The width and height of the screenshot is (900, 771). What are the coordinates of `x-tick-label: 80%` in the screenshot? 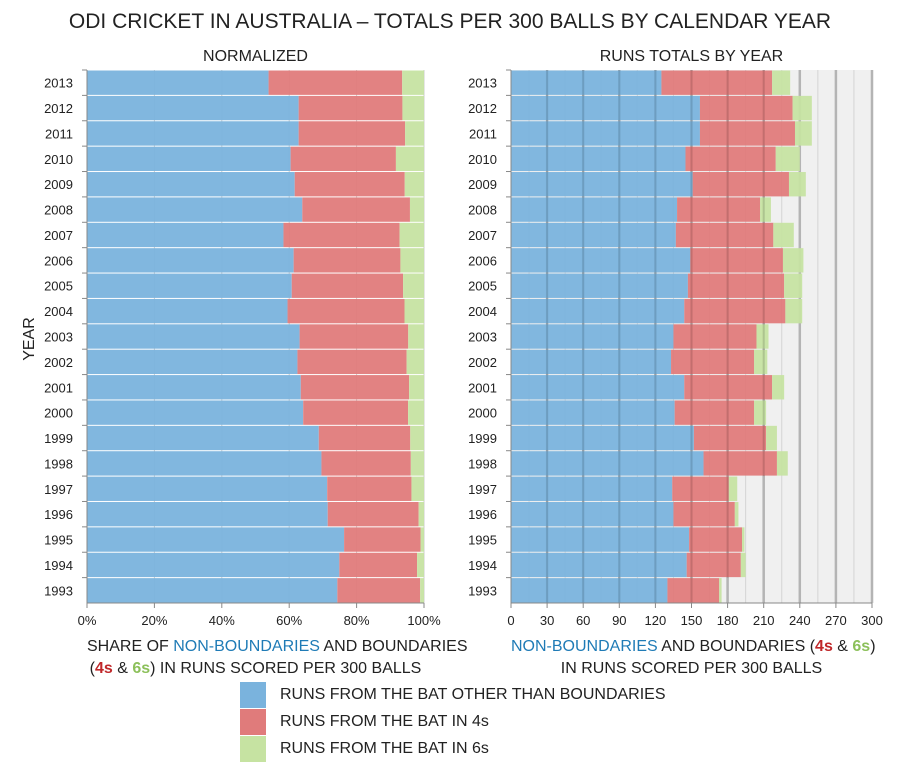 It's located at (357, 620).